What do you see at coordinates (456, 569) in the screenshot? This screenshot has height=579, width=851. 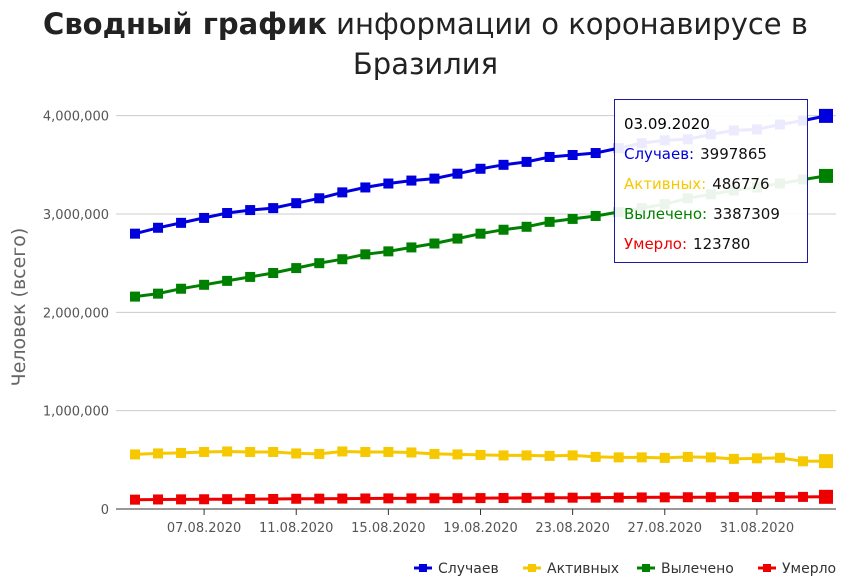 I see `legend-item: Случаев` at bounding box center [456, 569].